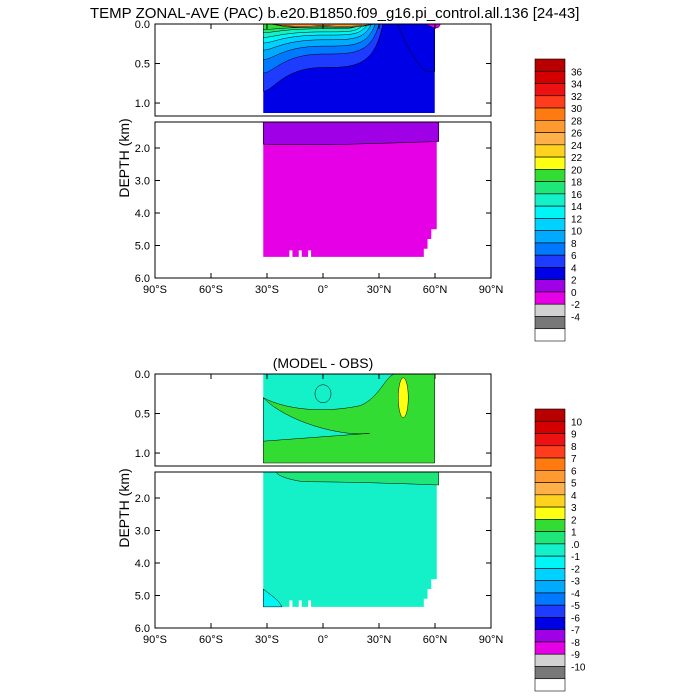 The height and width of the screenshot is (700, 700). Describe the element at coordinates (142, 375) in the screenshot. I see `y-tick-label: 0.0` at that location.